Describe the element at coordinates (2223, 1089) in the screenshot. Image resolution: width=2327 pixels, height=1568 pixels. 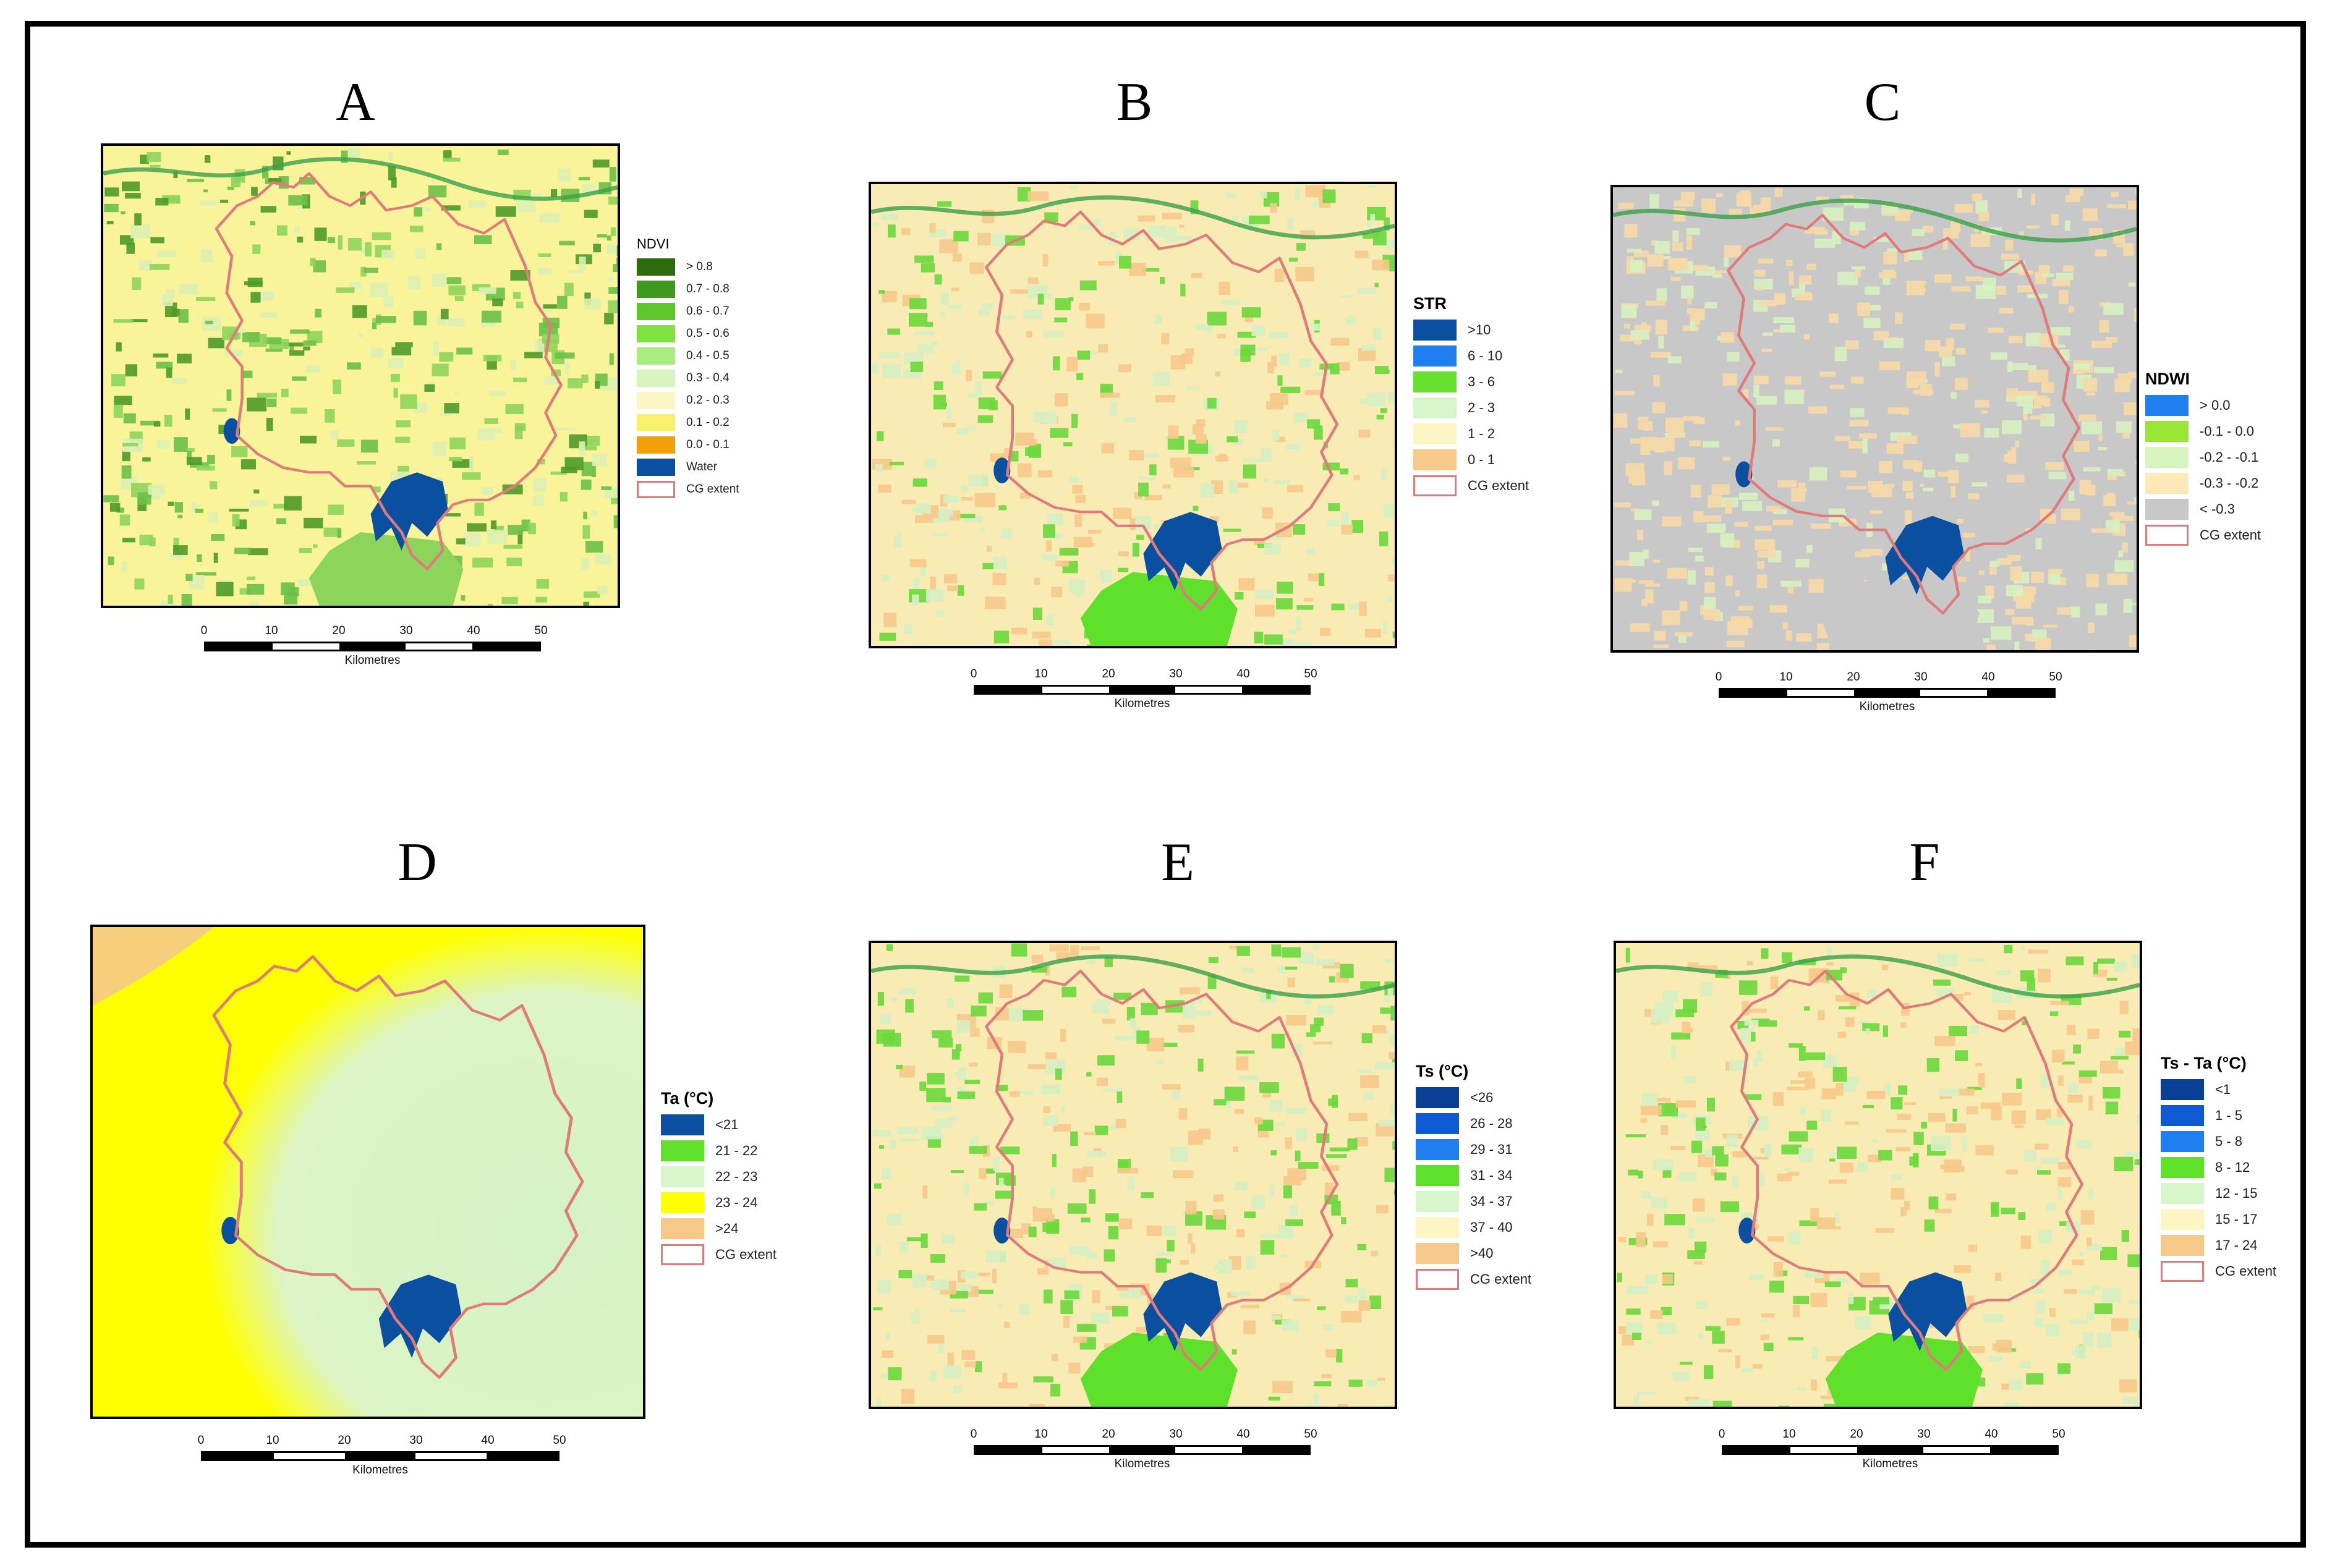
I see `legend-label: <1` at that location.